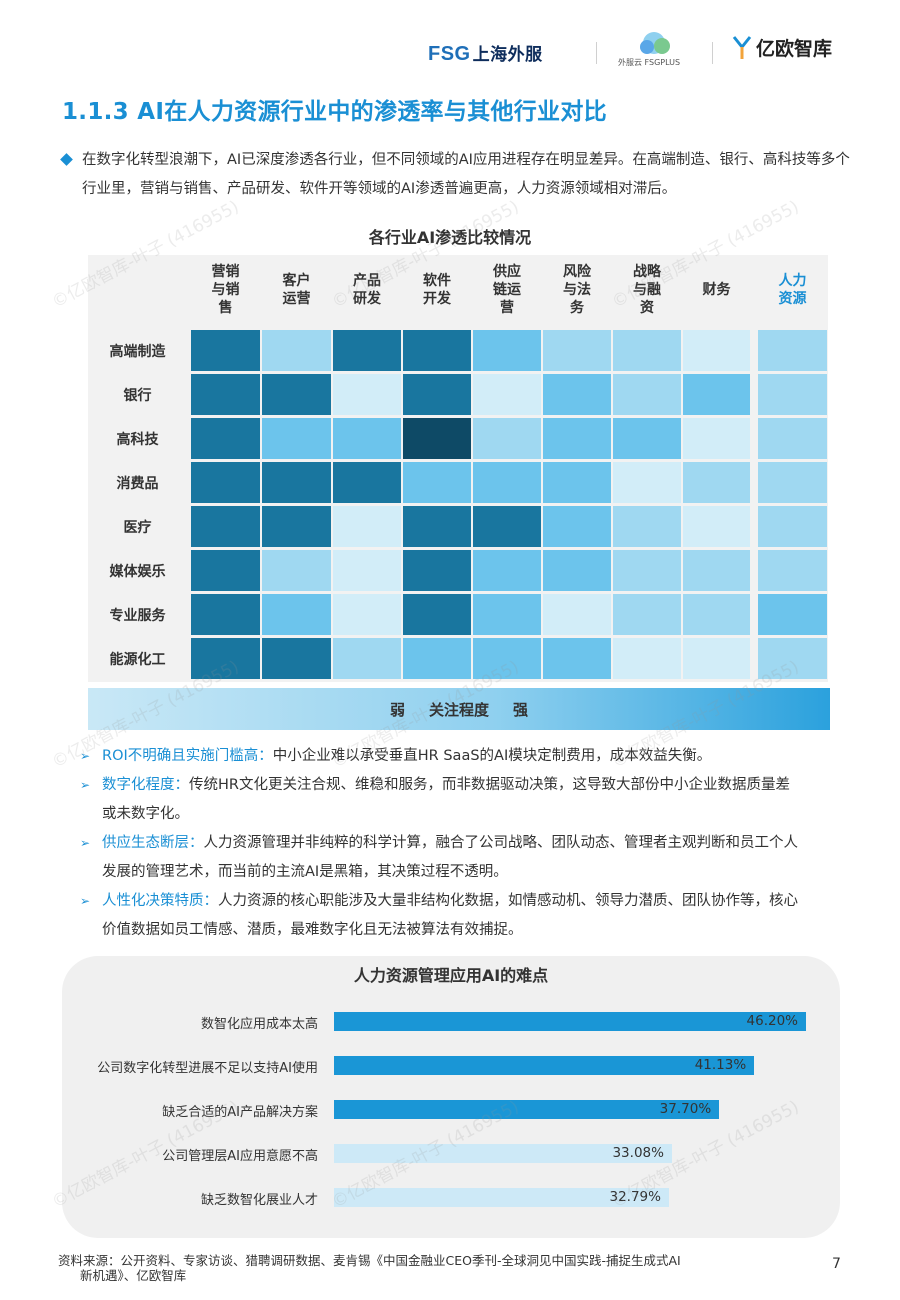  What do you see at coordinates (485, 54) in the screenshot?
I see `fsg-logo: FSG 上海外服` at bounding box center [485, 54].